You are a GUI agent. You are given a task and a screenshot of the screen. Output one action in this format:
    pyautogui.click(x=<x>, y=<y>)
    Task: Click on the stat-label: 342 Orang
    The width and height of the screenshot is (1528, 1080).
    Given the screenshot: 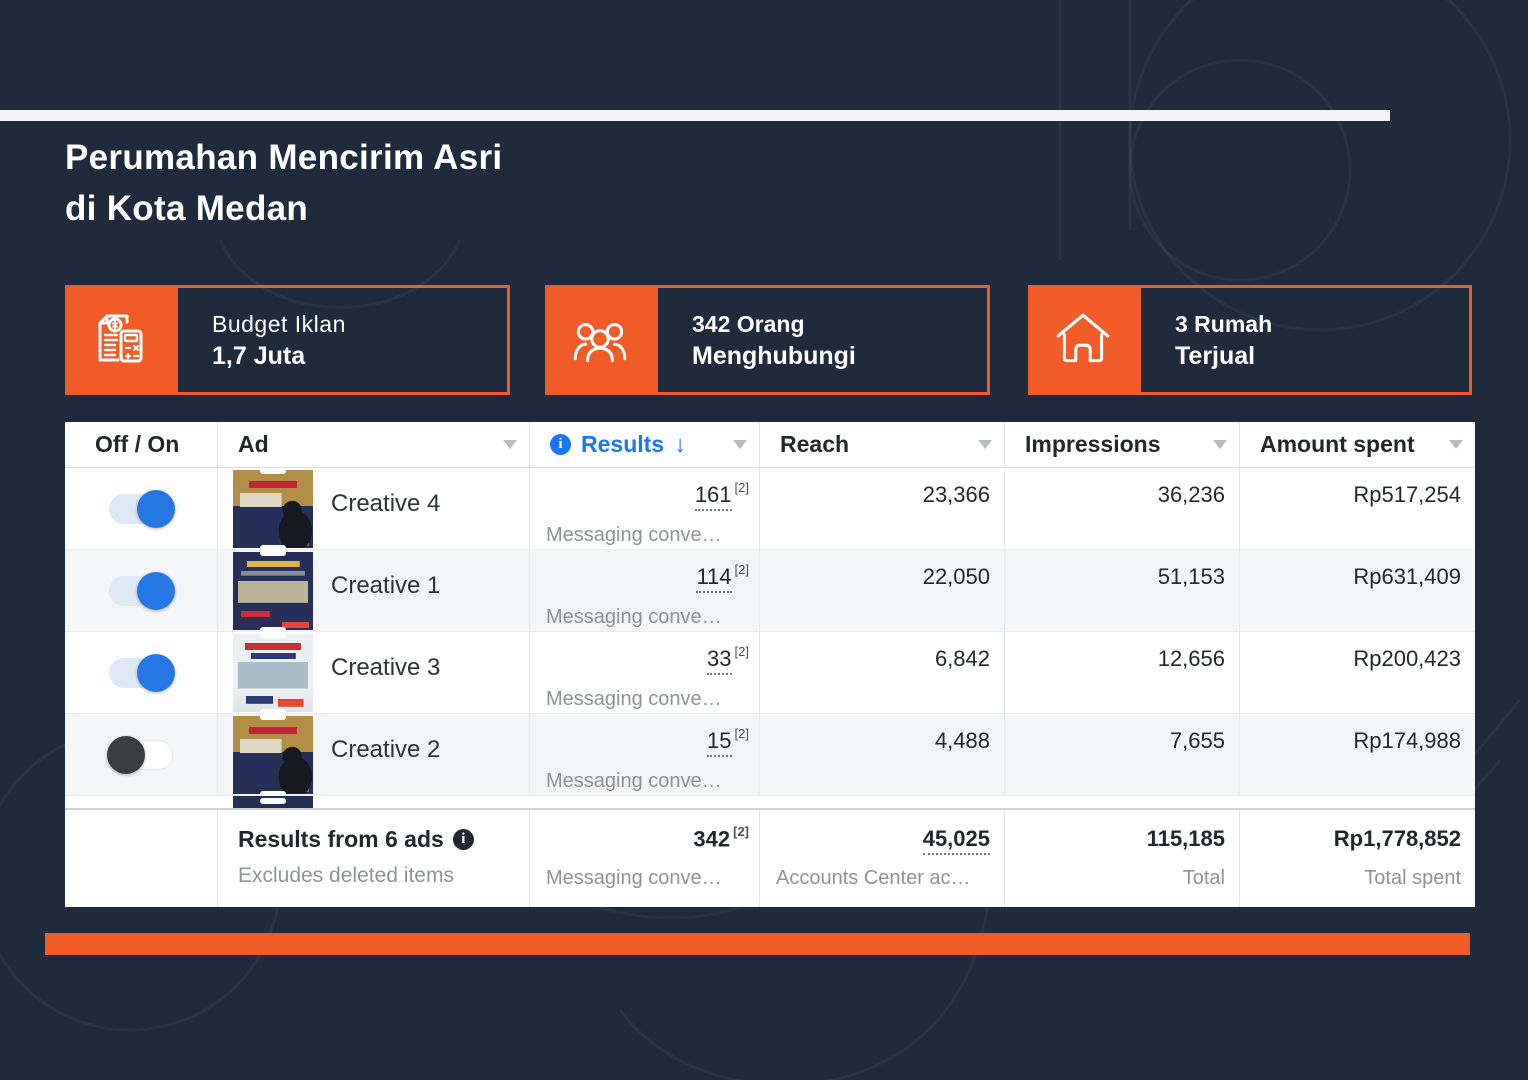 What is the action you would take?
    pyautogui.click(x=748, y=323)
    